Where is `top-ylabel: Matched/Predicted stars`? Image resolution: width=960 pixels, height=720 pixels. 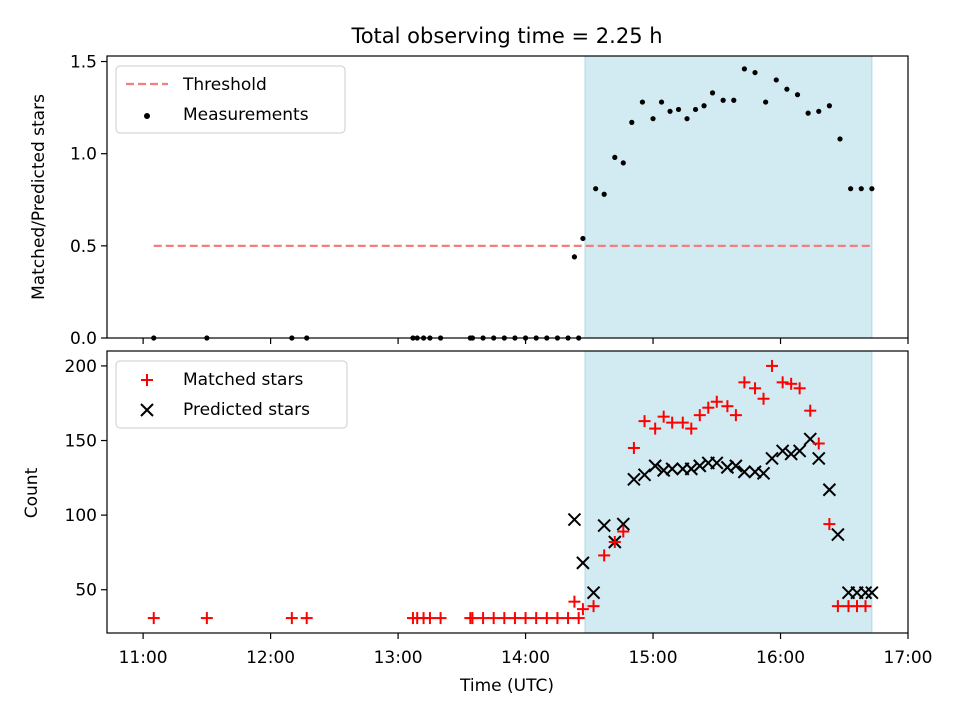 top-ylabel: Matched/Predicted stars is located at coordinates (39, 197).